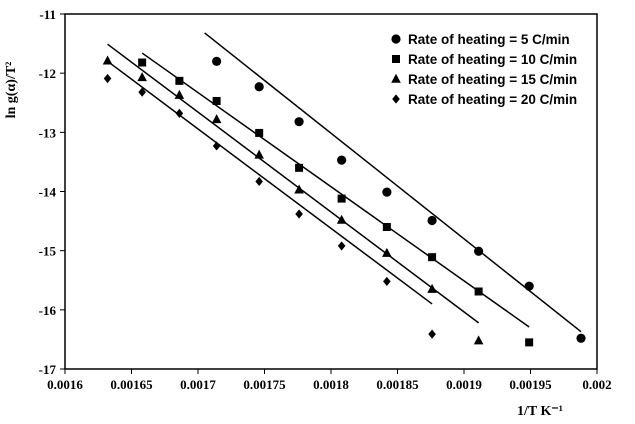 Image resolution: width=635 pixels, height=424 pixels. I want to click on y-axis-title-text: ln g(α)/T², so click(11, 90).